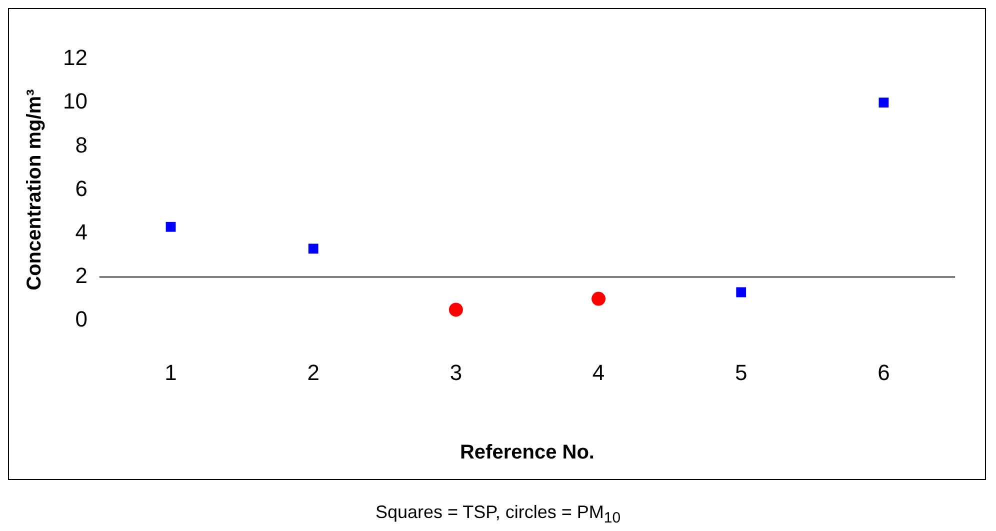 Image resolution: width=996 pixels, height=531 pixels. What do you see at coordinates (456, 372) in the screenshot?
I see `x-tick-label: 3` at bounding box center [456, 372].